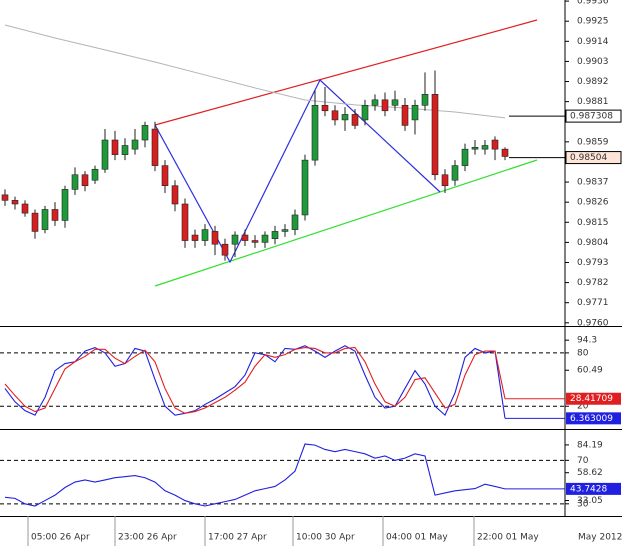 The image size is (622, 546). Describe the element at coordinates (593, 102) in the screenshot. I see `y-tick-label: 0.9881` at that location.